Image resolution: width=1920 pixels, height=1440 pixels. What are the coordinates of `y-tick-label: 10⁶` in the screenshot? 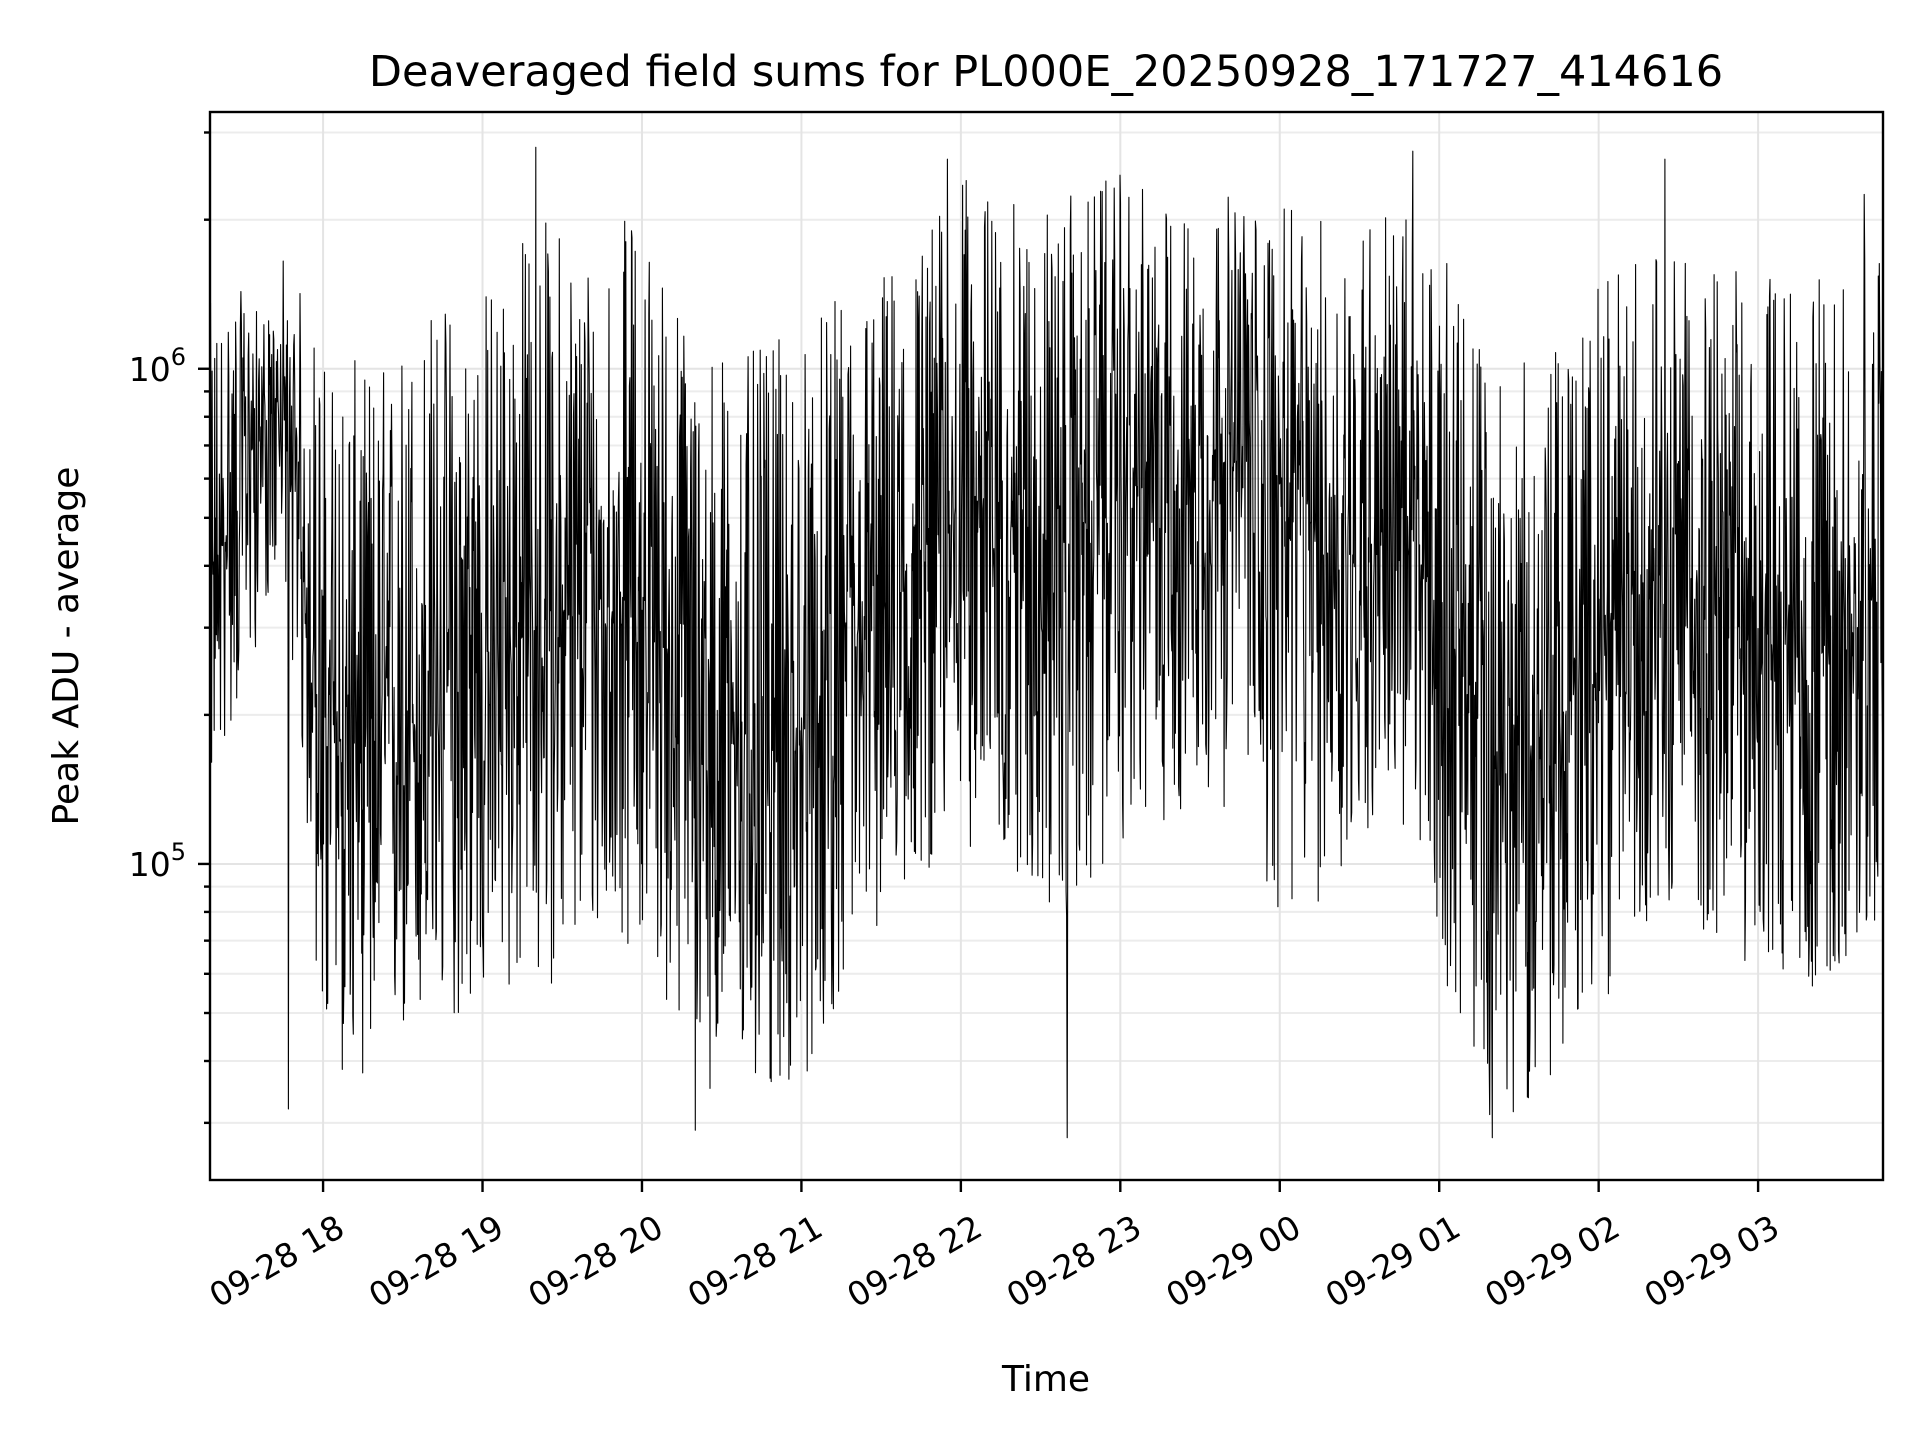 It's located at (157, 366).